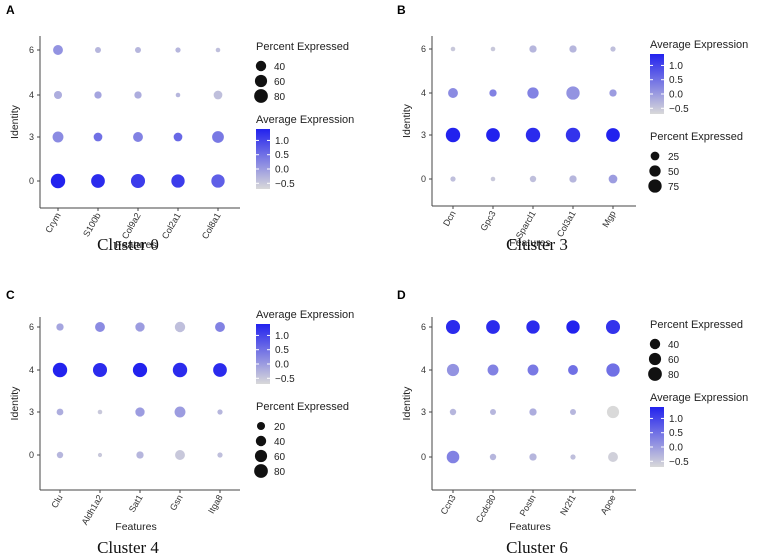 This screenshot has height=557, width=758. What do you see at coordinates (674, 172) in the screenshot?
I see `percent-legend-label: 50` at bounding box center [674, 172].